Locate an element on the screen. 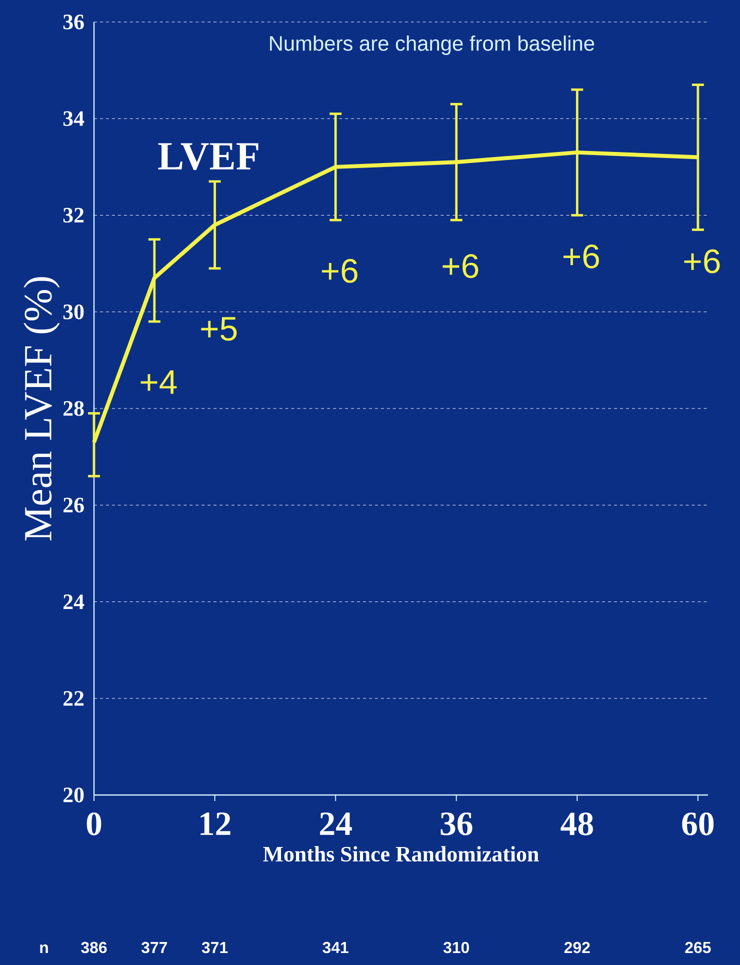  y-tick-label: 20 is located at coordinates (74, 795).